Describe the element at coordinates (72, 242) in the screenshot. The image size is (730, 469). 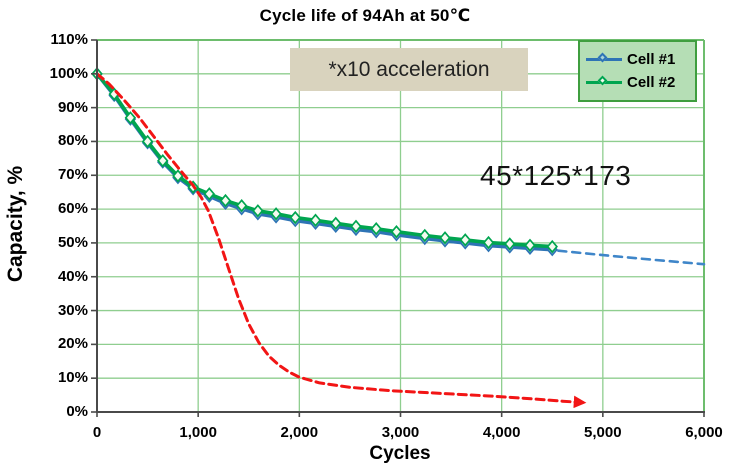
I see `y-tick-label: 50%` at that location.